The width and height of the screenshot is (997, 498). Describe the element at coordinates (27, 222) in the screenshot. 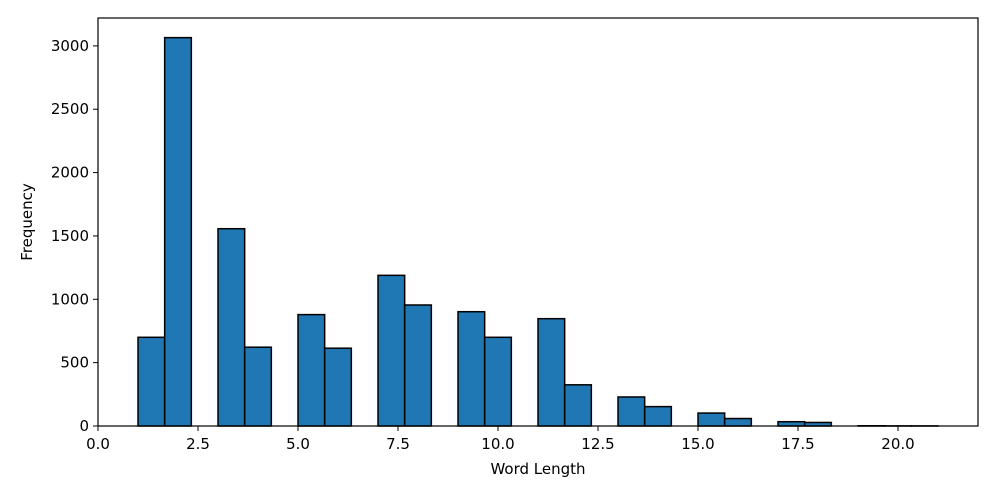

I see `y-axis-label: Frequency` at that location.